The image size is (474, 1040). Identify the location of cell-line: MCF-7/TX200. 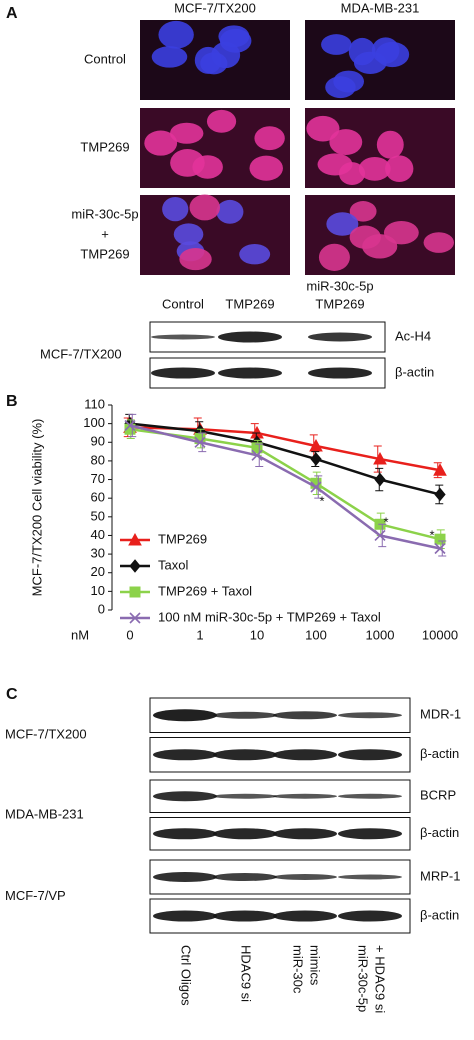
(46, 733).